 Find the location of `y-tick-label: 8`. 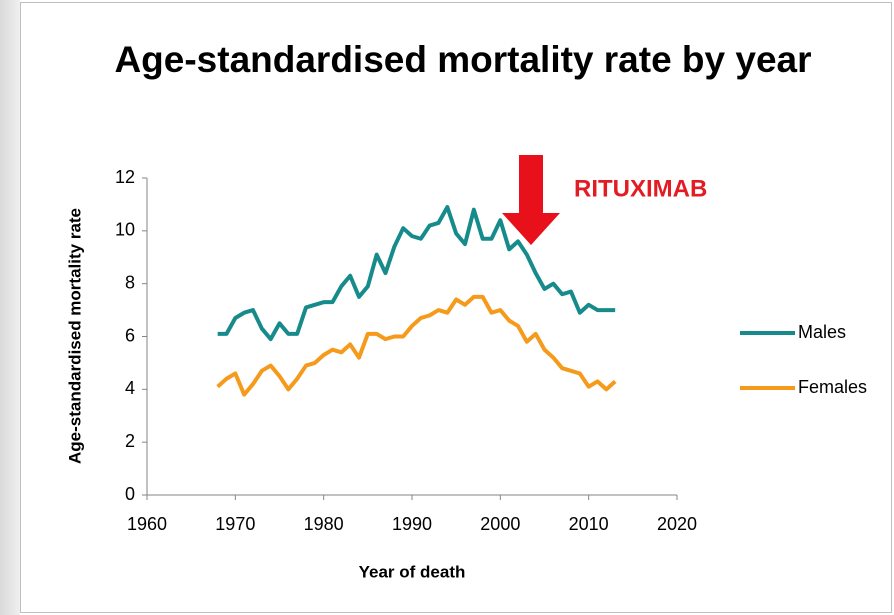

y-tick-label: 8 is located at coordinates (130, 282).